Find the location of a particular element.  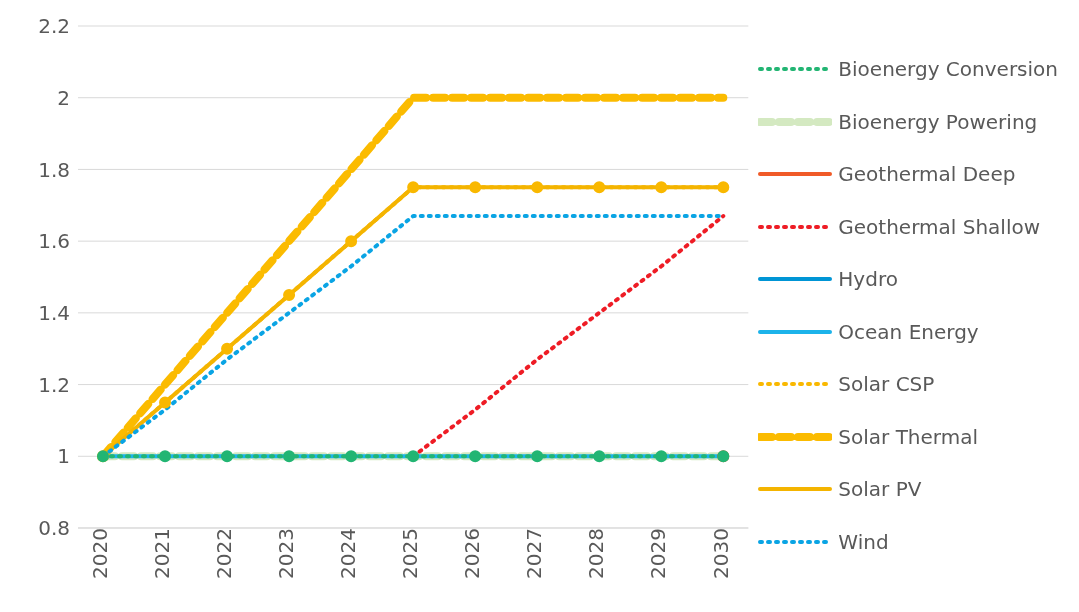

legend-label: Geothermal Shallow is located at coordinates (939, 226).